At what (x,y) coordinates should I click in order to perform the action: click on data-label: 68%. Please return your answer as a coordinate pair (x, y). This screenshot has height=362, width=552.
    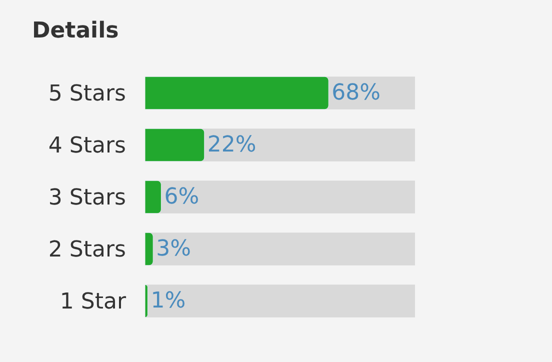
    Looking at the image, I should click on (356, 93).